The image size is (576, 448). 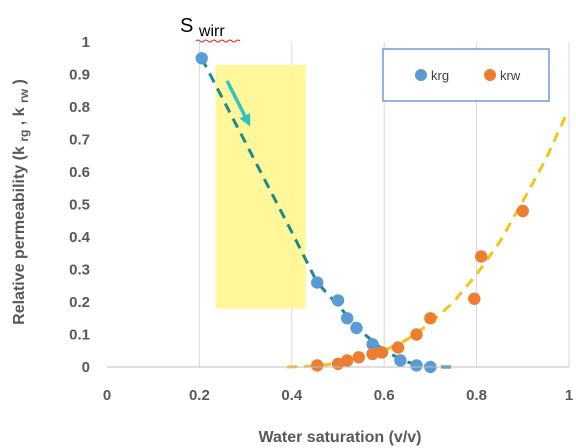 I want to click on y-tick-label-7: 0.7, so click(x=79, y=140).